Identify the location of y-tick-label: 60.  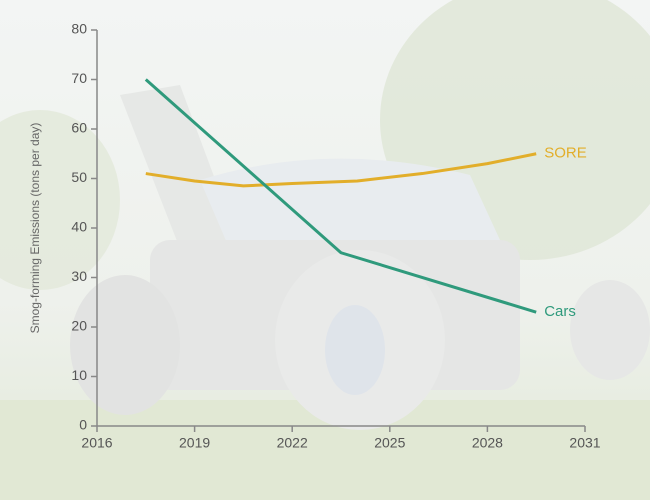
(79, 128).